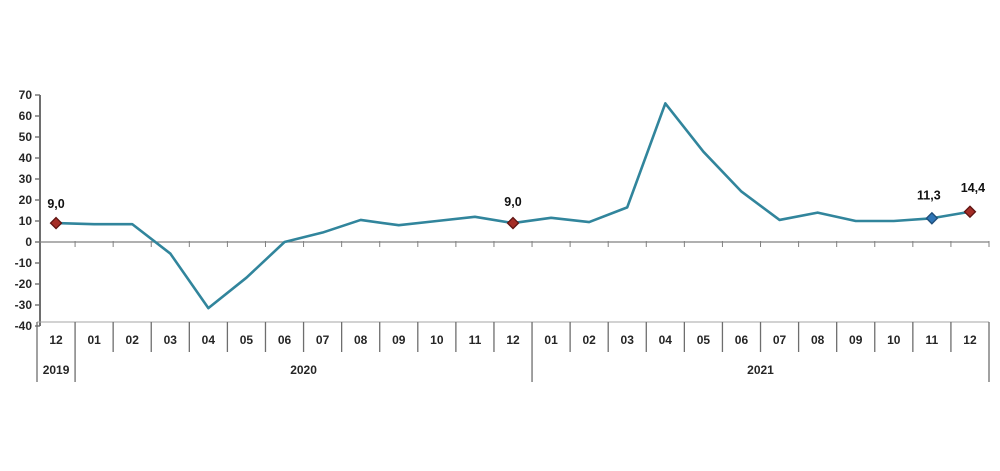  What do you see at coordinates (28, 242) in the screenshot?
I see `y-tick-label: 0` at bounding box center [28, 242].